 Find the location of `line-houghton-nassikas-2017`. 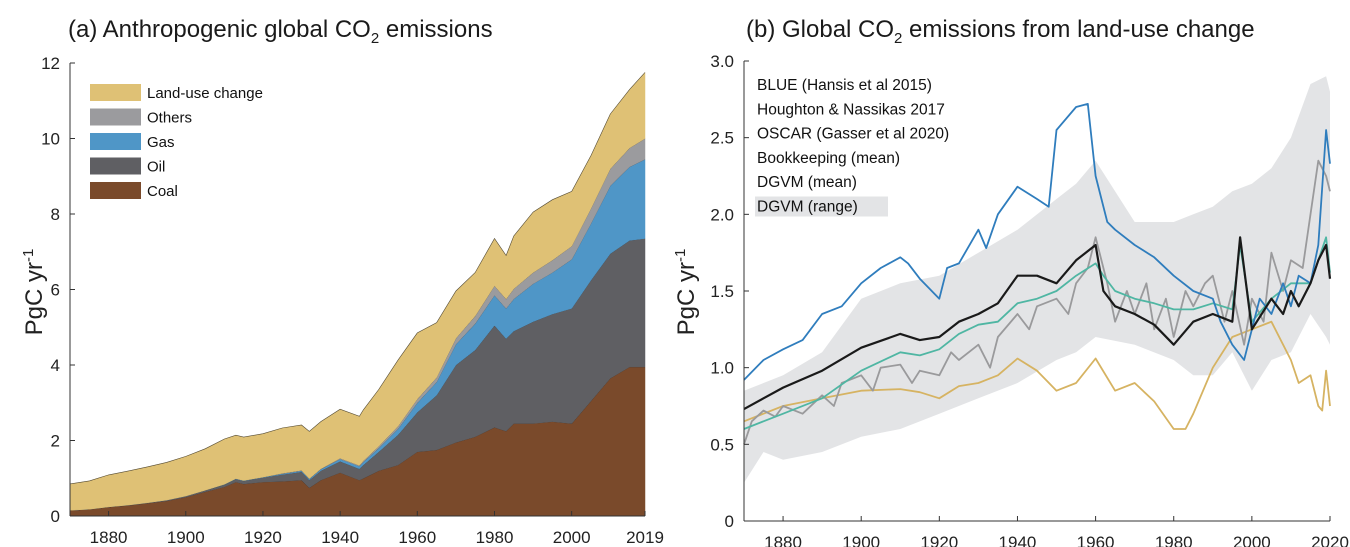

line-houghton-nassikas-2017 is located at coordinates (1037, 375).